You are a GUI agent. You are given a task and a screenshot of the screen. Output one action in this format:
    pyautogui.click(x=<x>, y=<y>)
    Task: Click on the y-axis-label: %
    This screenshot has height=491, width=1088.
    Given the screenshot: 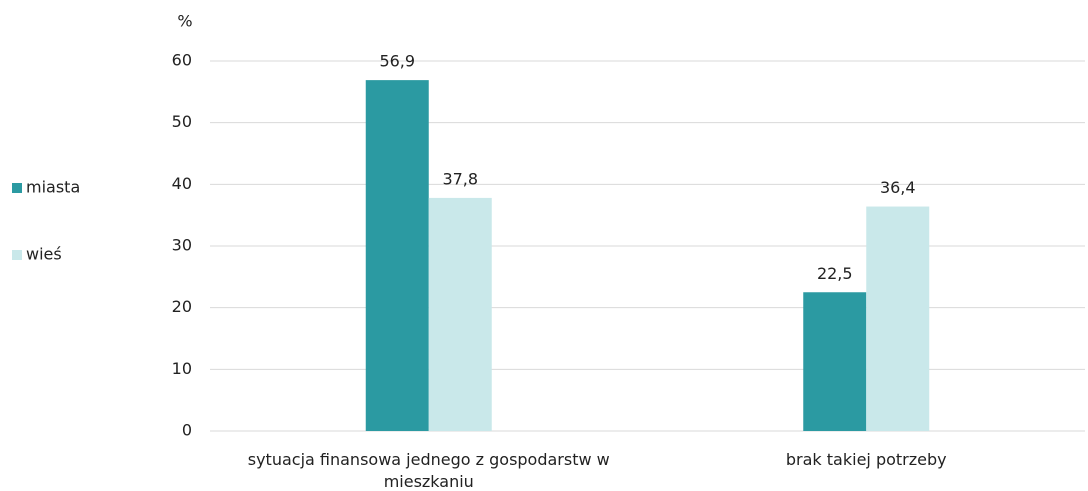 What is the action you would take?
    pyautogui.click(x=184, y=21)
    